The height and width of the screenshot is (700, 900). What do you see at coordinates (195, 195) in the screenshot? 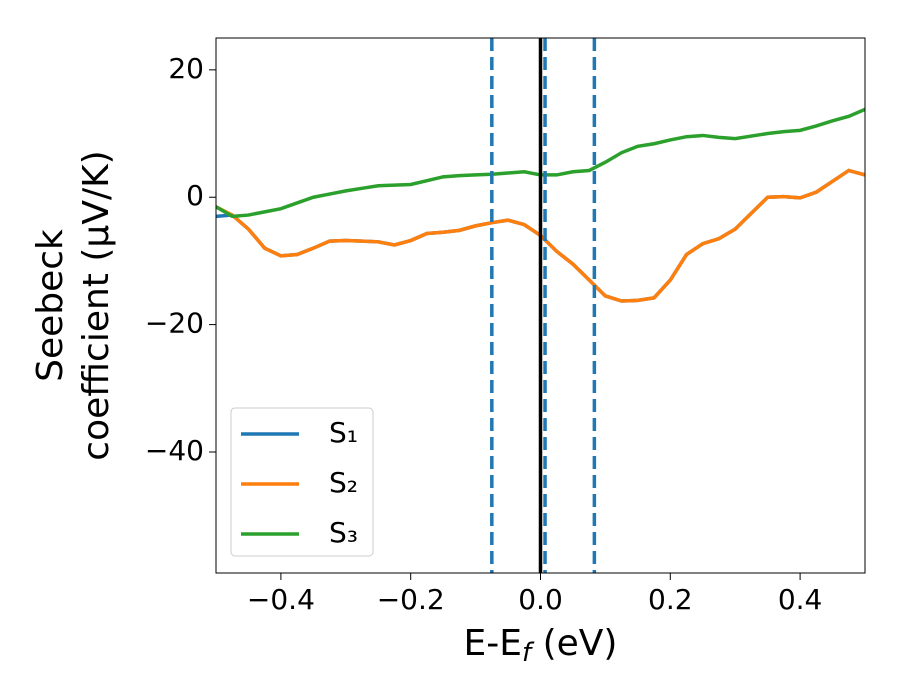
I see `y-tick-label: 0` at bounding box center [195, 195].